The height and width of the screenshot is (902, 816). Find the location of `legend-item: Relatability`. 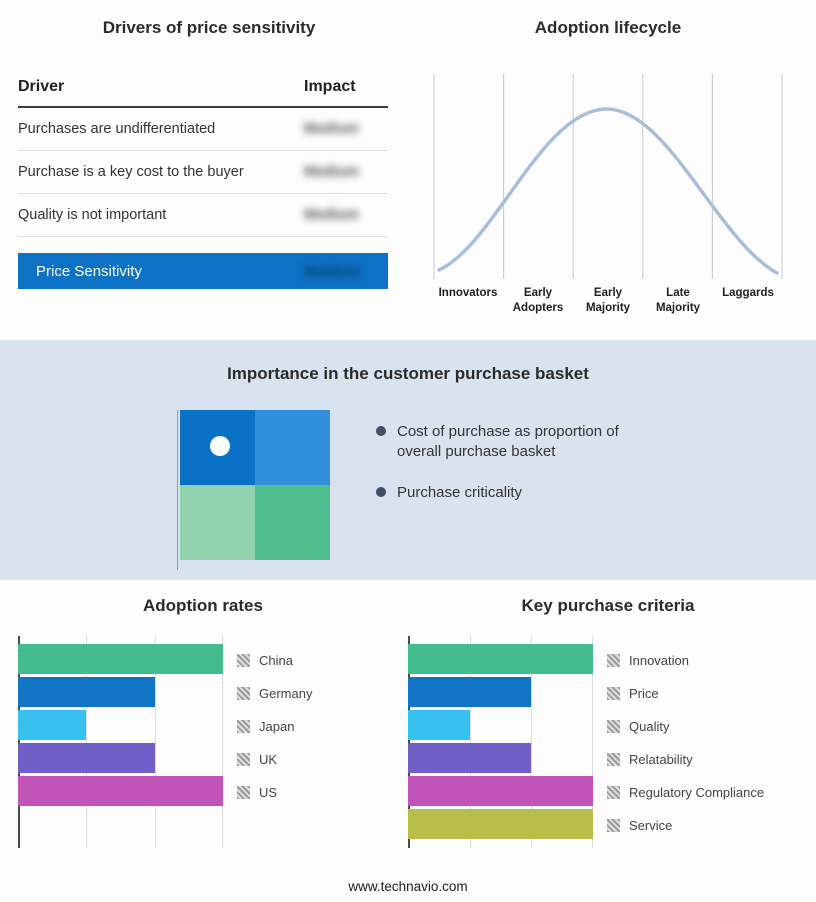

legend-item: Relatability is located at coordinates (685, 759).